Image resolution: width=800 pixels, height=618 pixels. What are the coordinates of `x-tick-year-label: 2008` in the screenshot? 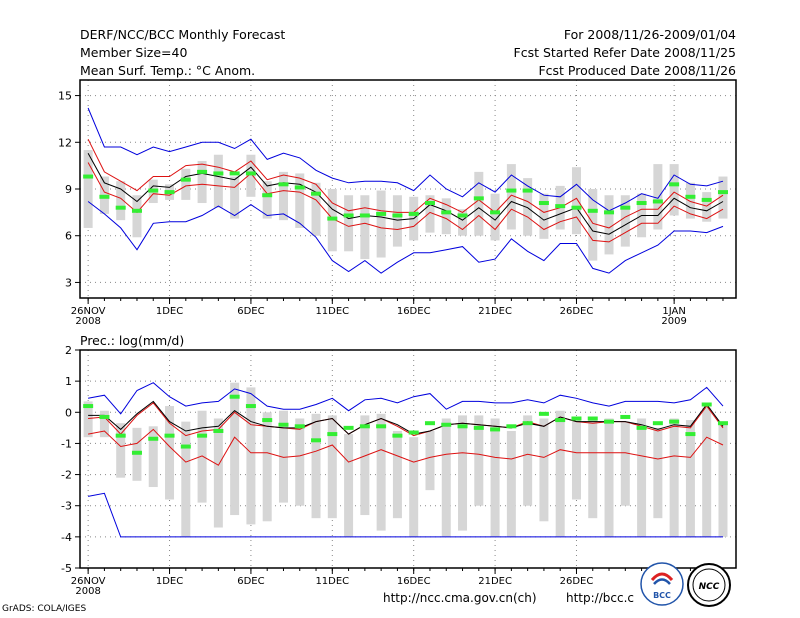 It's located at (87, 591).